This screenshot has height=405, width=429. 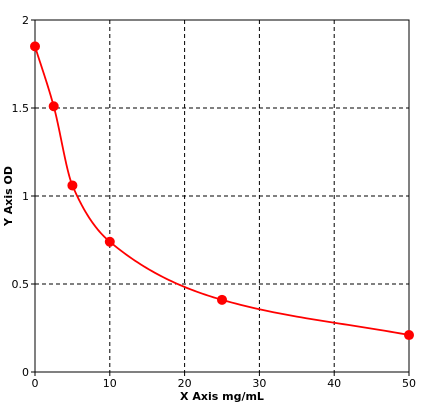 What do you see at coordinates (25, 196) in the screenshot?
I see `y-tick-label: 1` at bounding box center [25, 196].